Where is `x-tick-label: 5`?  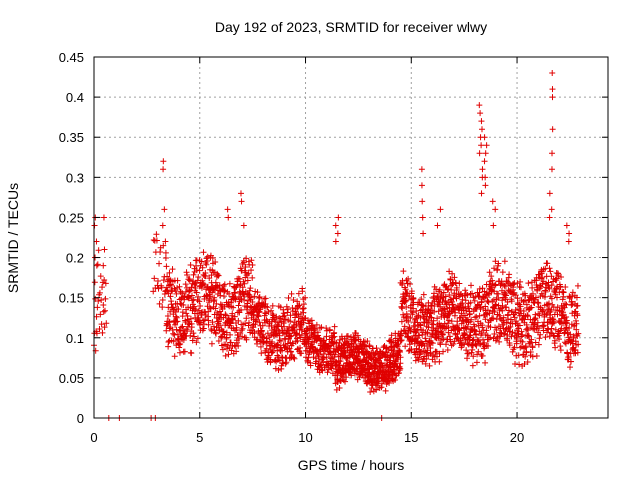 x-tick-label: 5 is located at coordinates (199, 437).